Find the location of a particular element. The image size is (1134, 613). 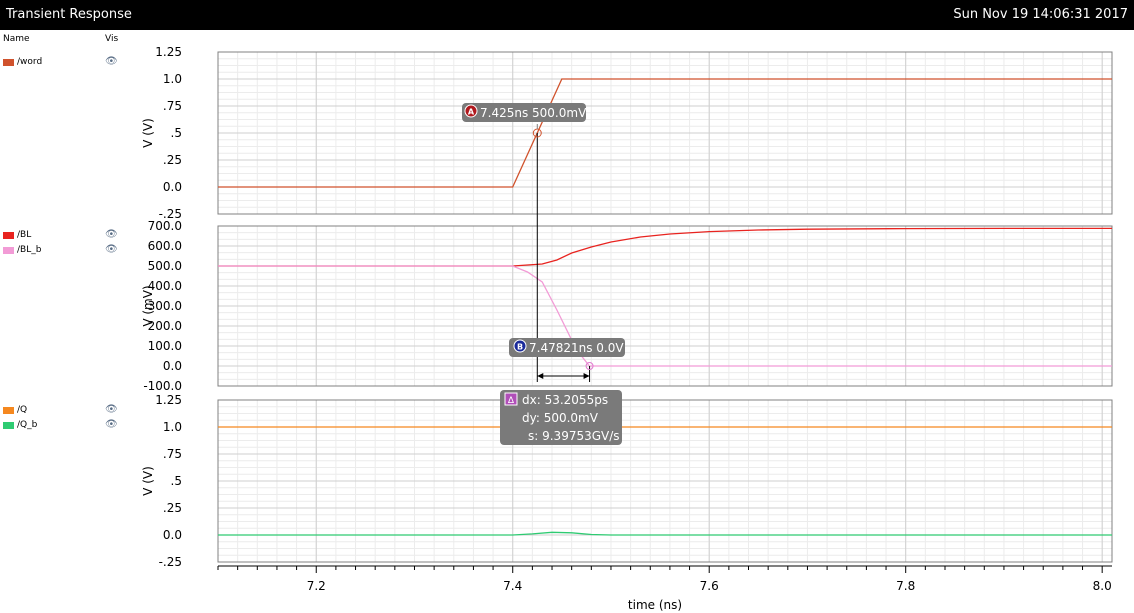

marker-a-id: A is located at coordinates (471, 112).